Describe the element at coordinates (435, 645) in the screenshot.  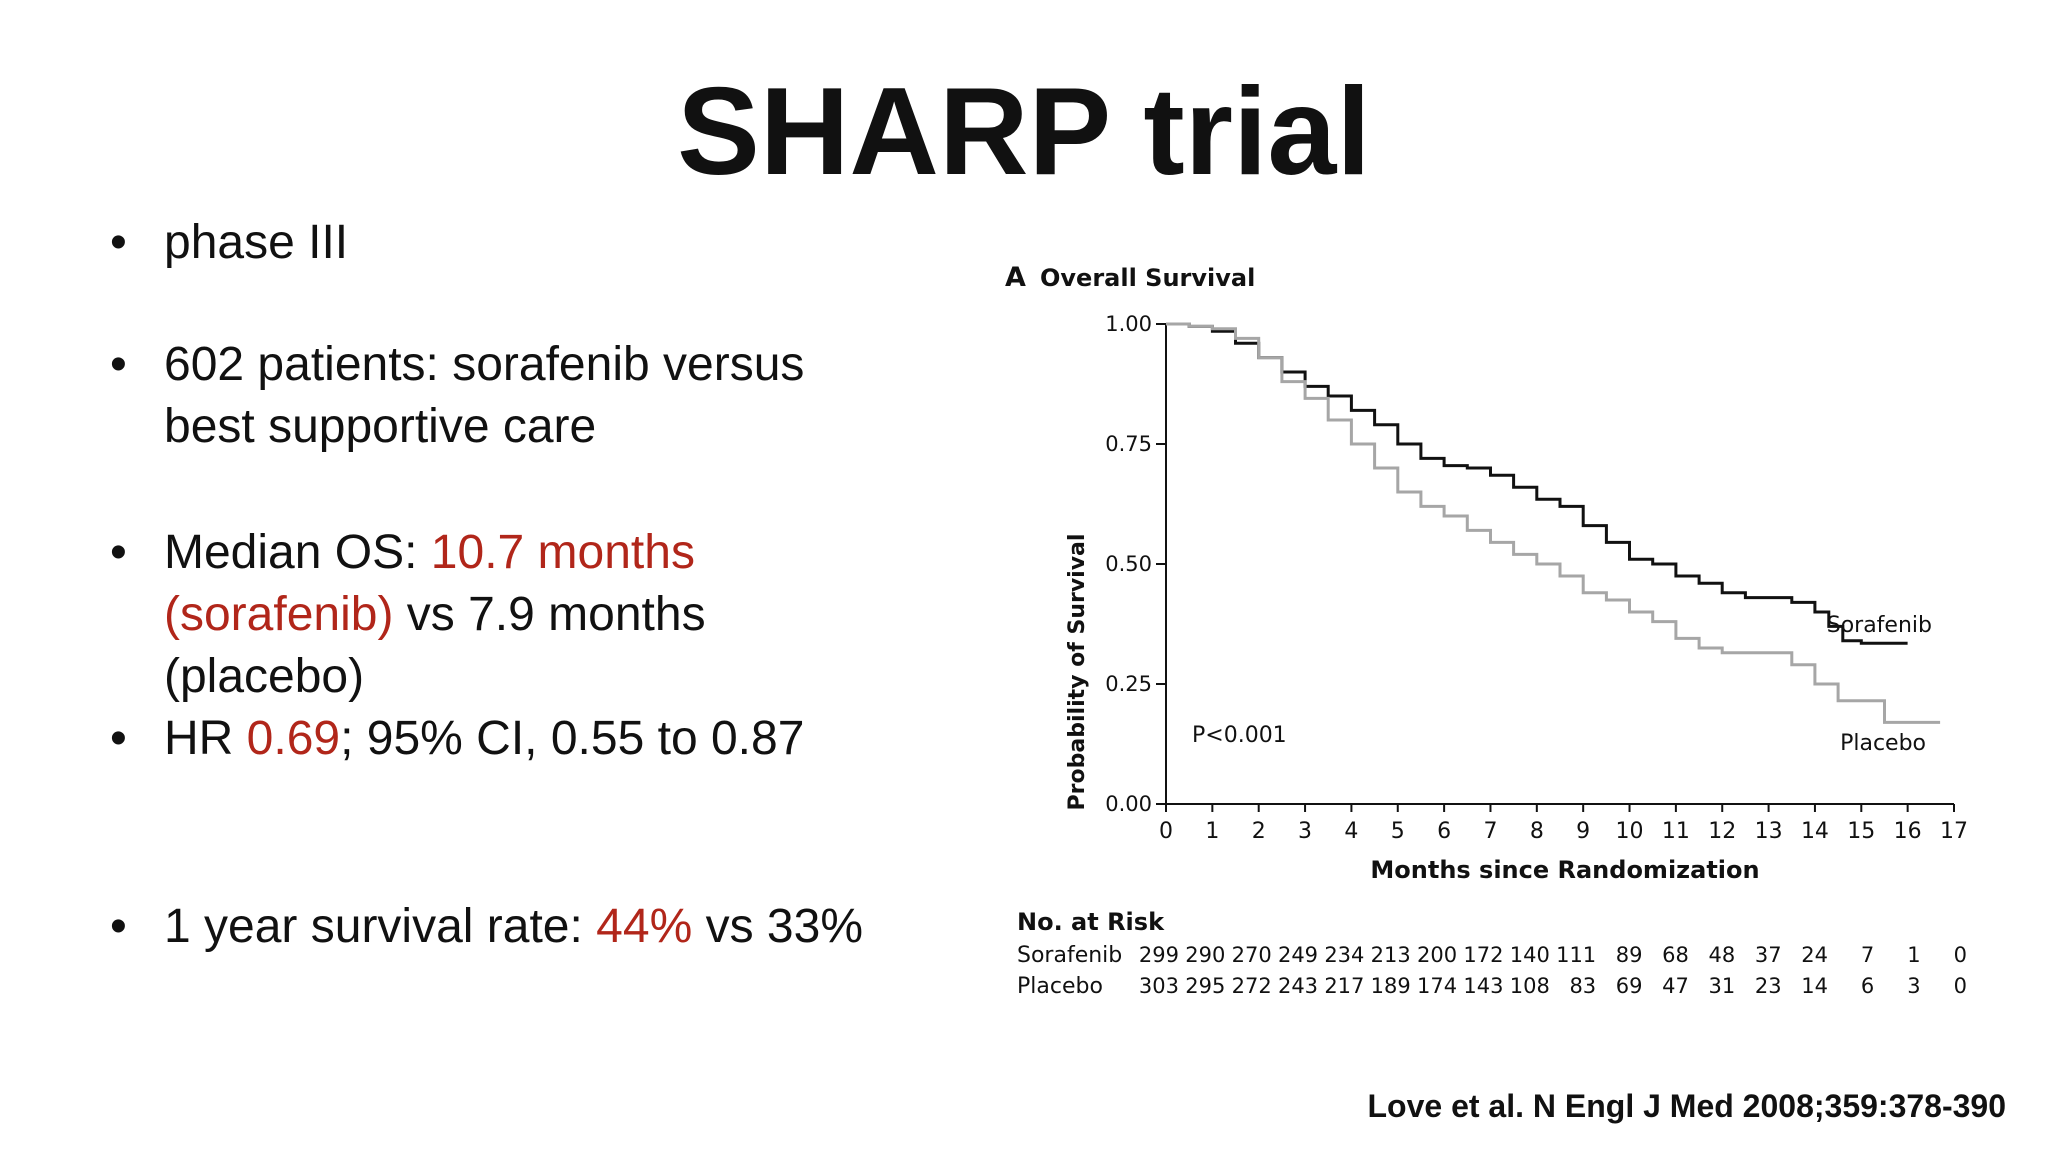
I see `bullet-run: vs 7.9 months (placebo)` at that location.